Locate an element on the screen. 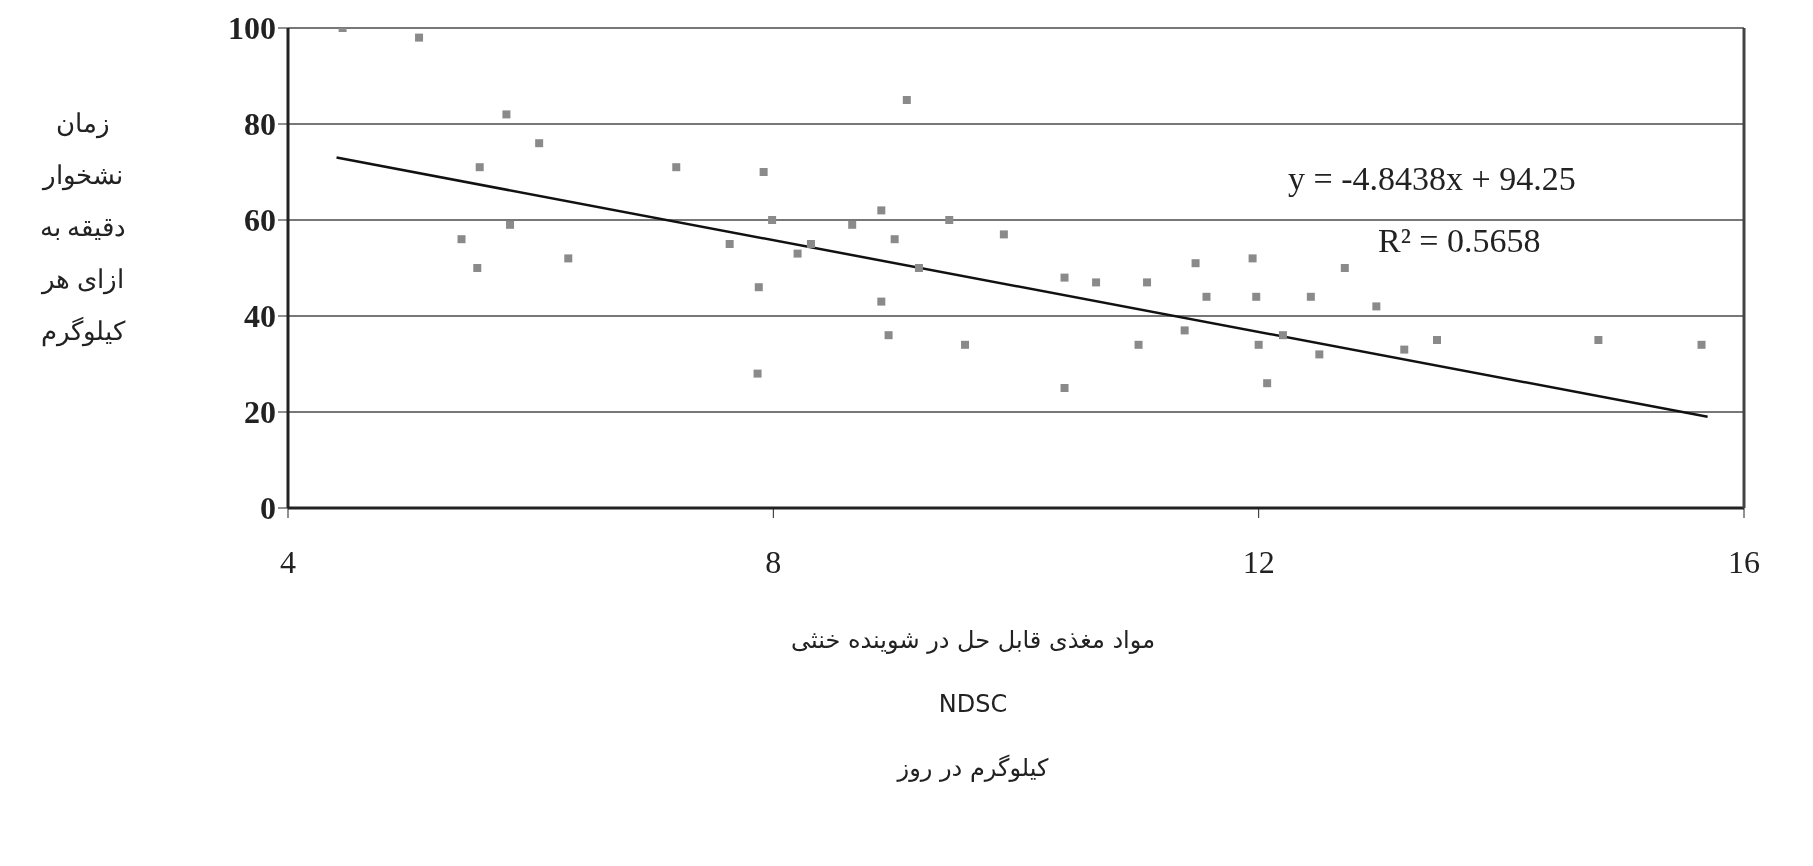 The width and height of the screenshot is (1813, 866). annotation: R² = 0.5658 is located at coordinates (1459, 241).